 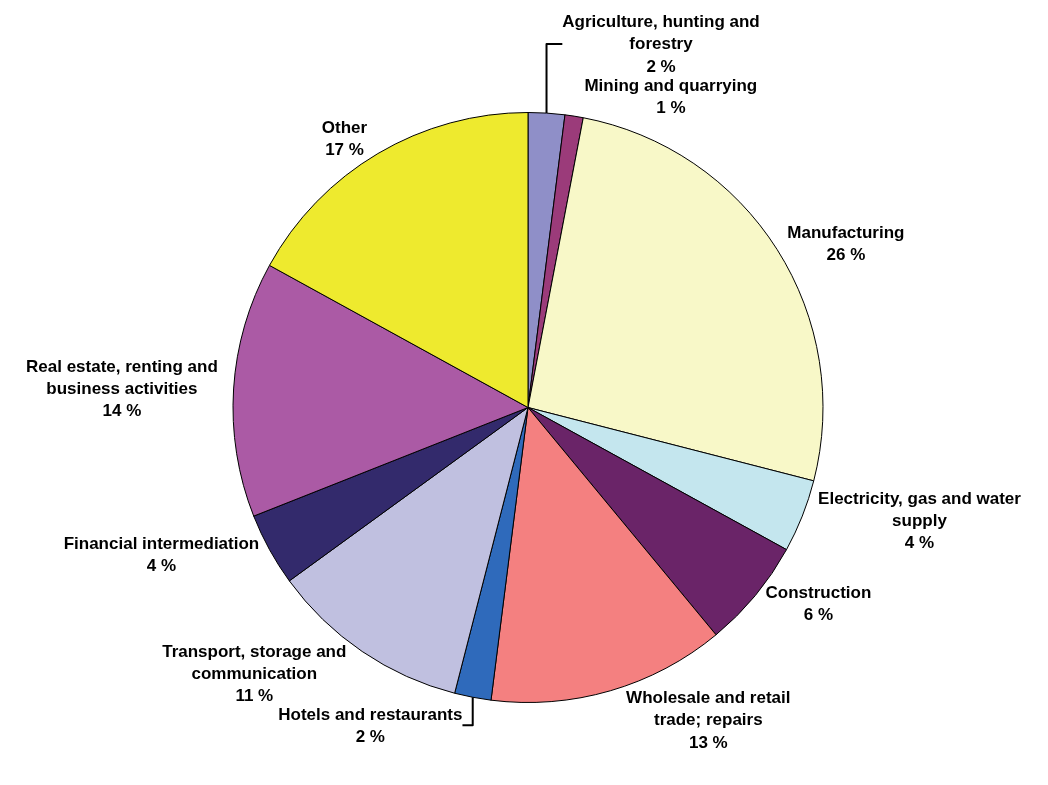 What do you see at coordinates (708, 742) in the screenshot?
I see `data-label: 13 %` at bounding box center [708, 742].